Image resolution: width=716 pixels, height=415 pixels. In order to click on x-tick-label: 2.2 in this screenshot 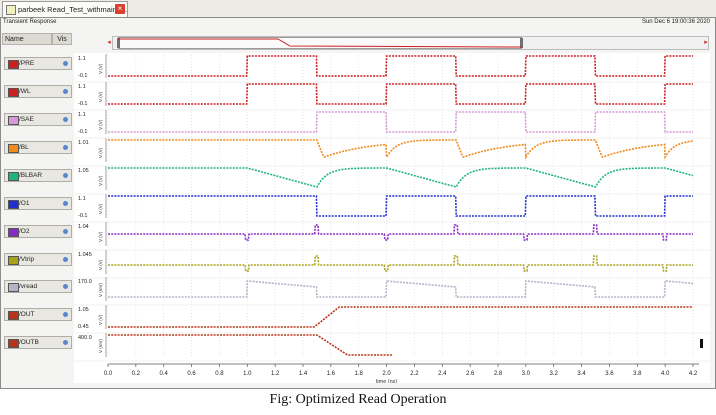, I will do `click(414, 374)`.